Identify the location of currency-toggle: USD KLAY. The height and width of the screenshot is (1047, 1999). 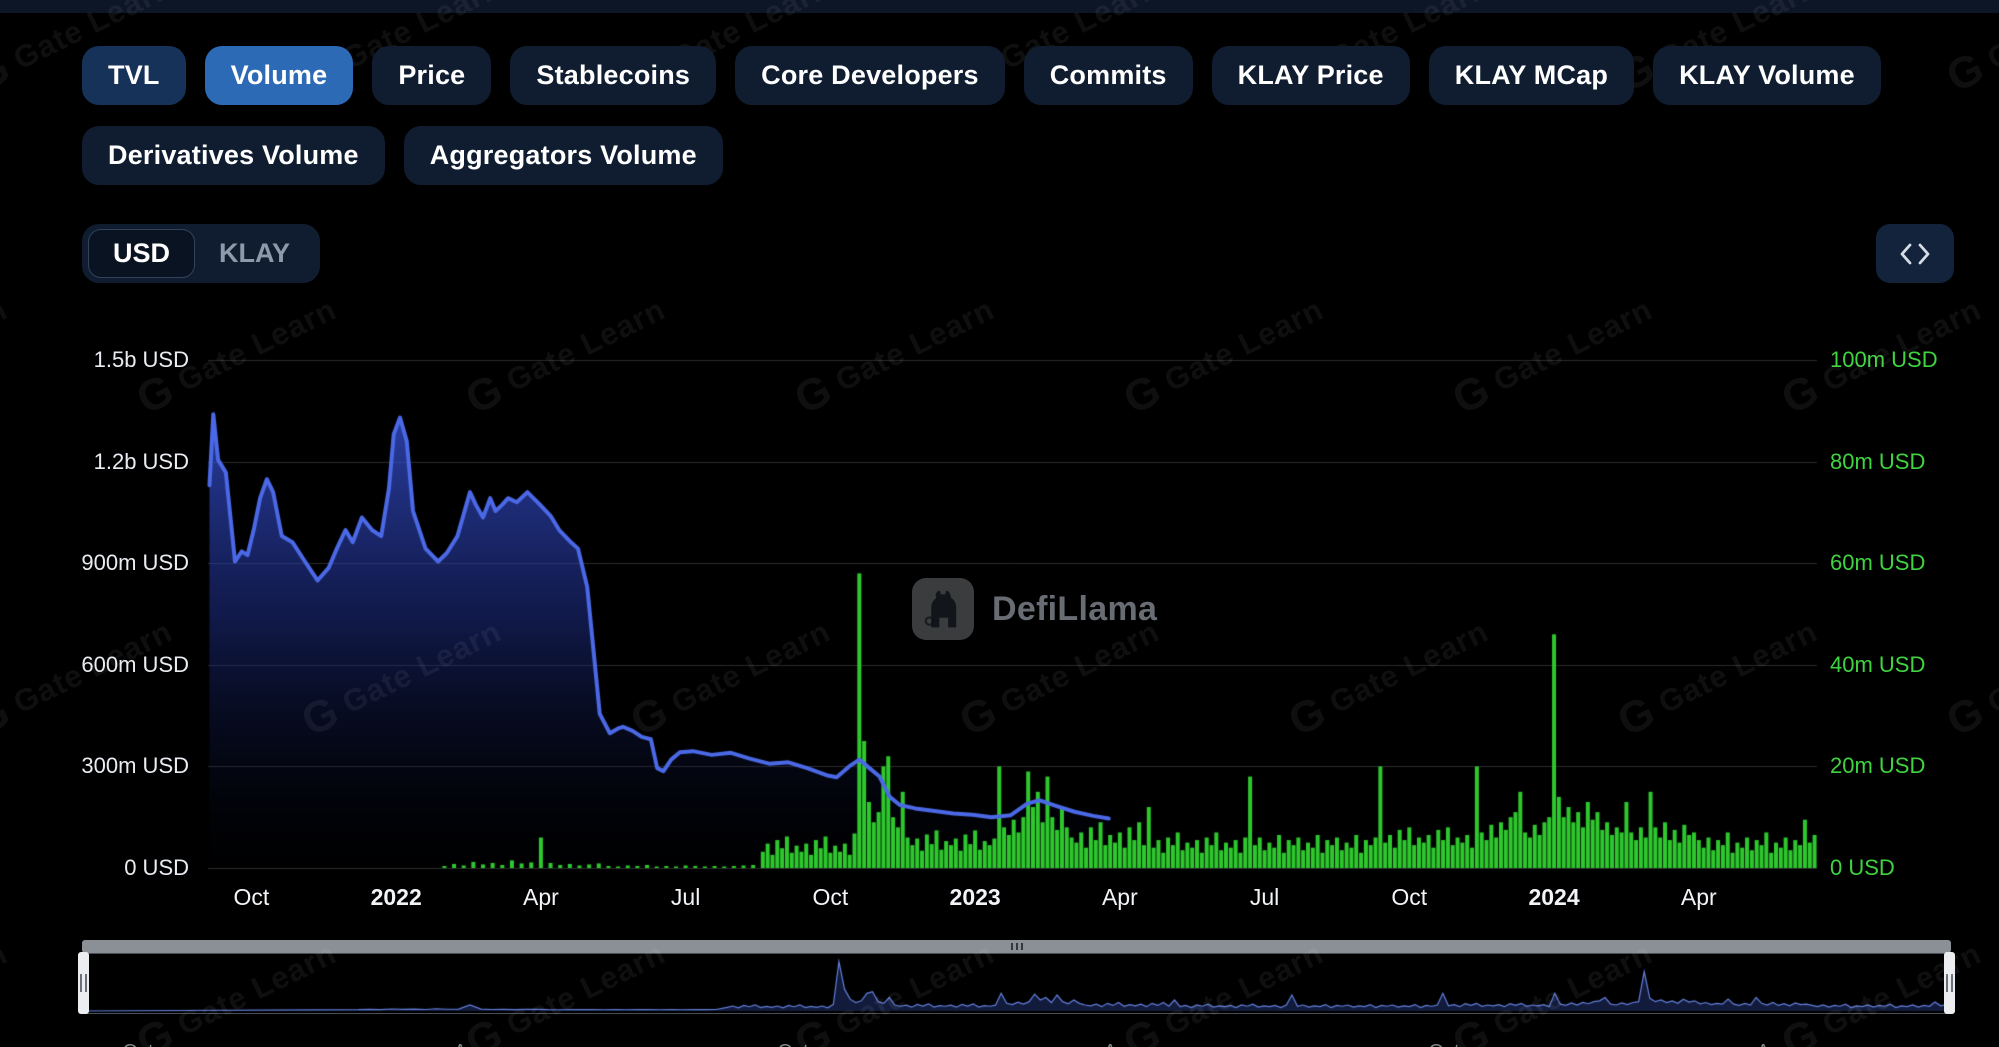
(201, 253).